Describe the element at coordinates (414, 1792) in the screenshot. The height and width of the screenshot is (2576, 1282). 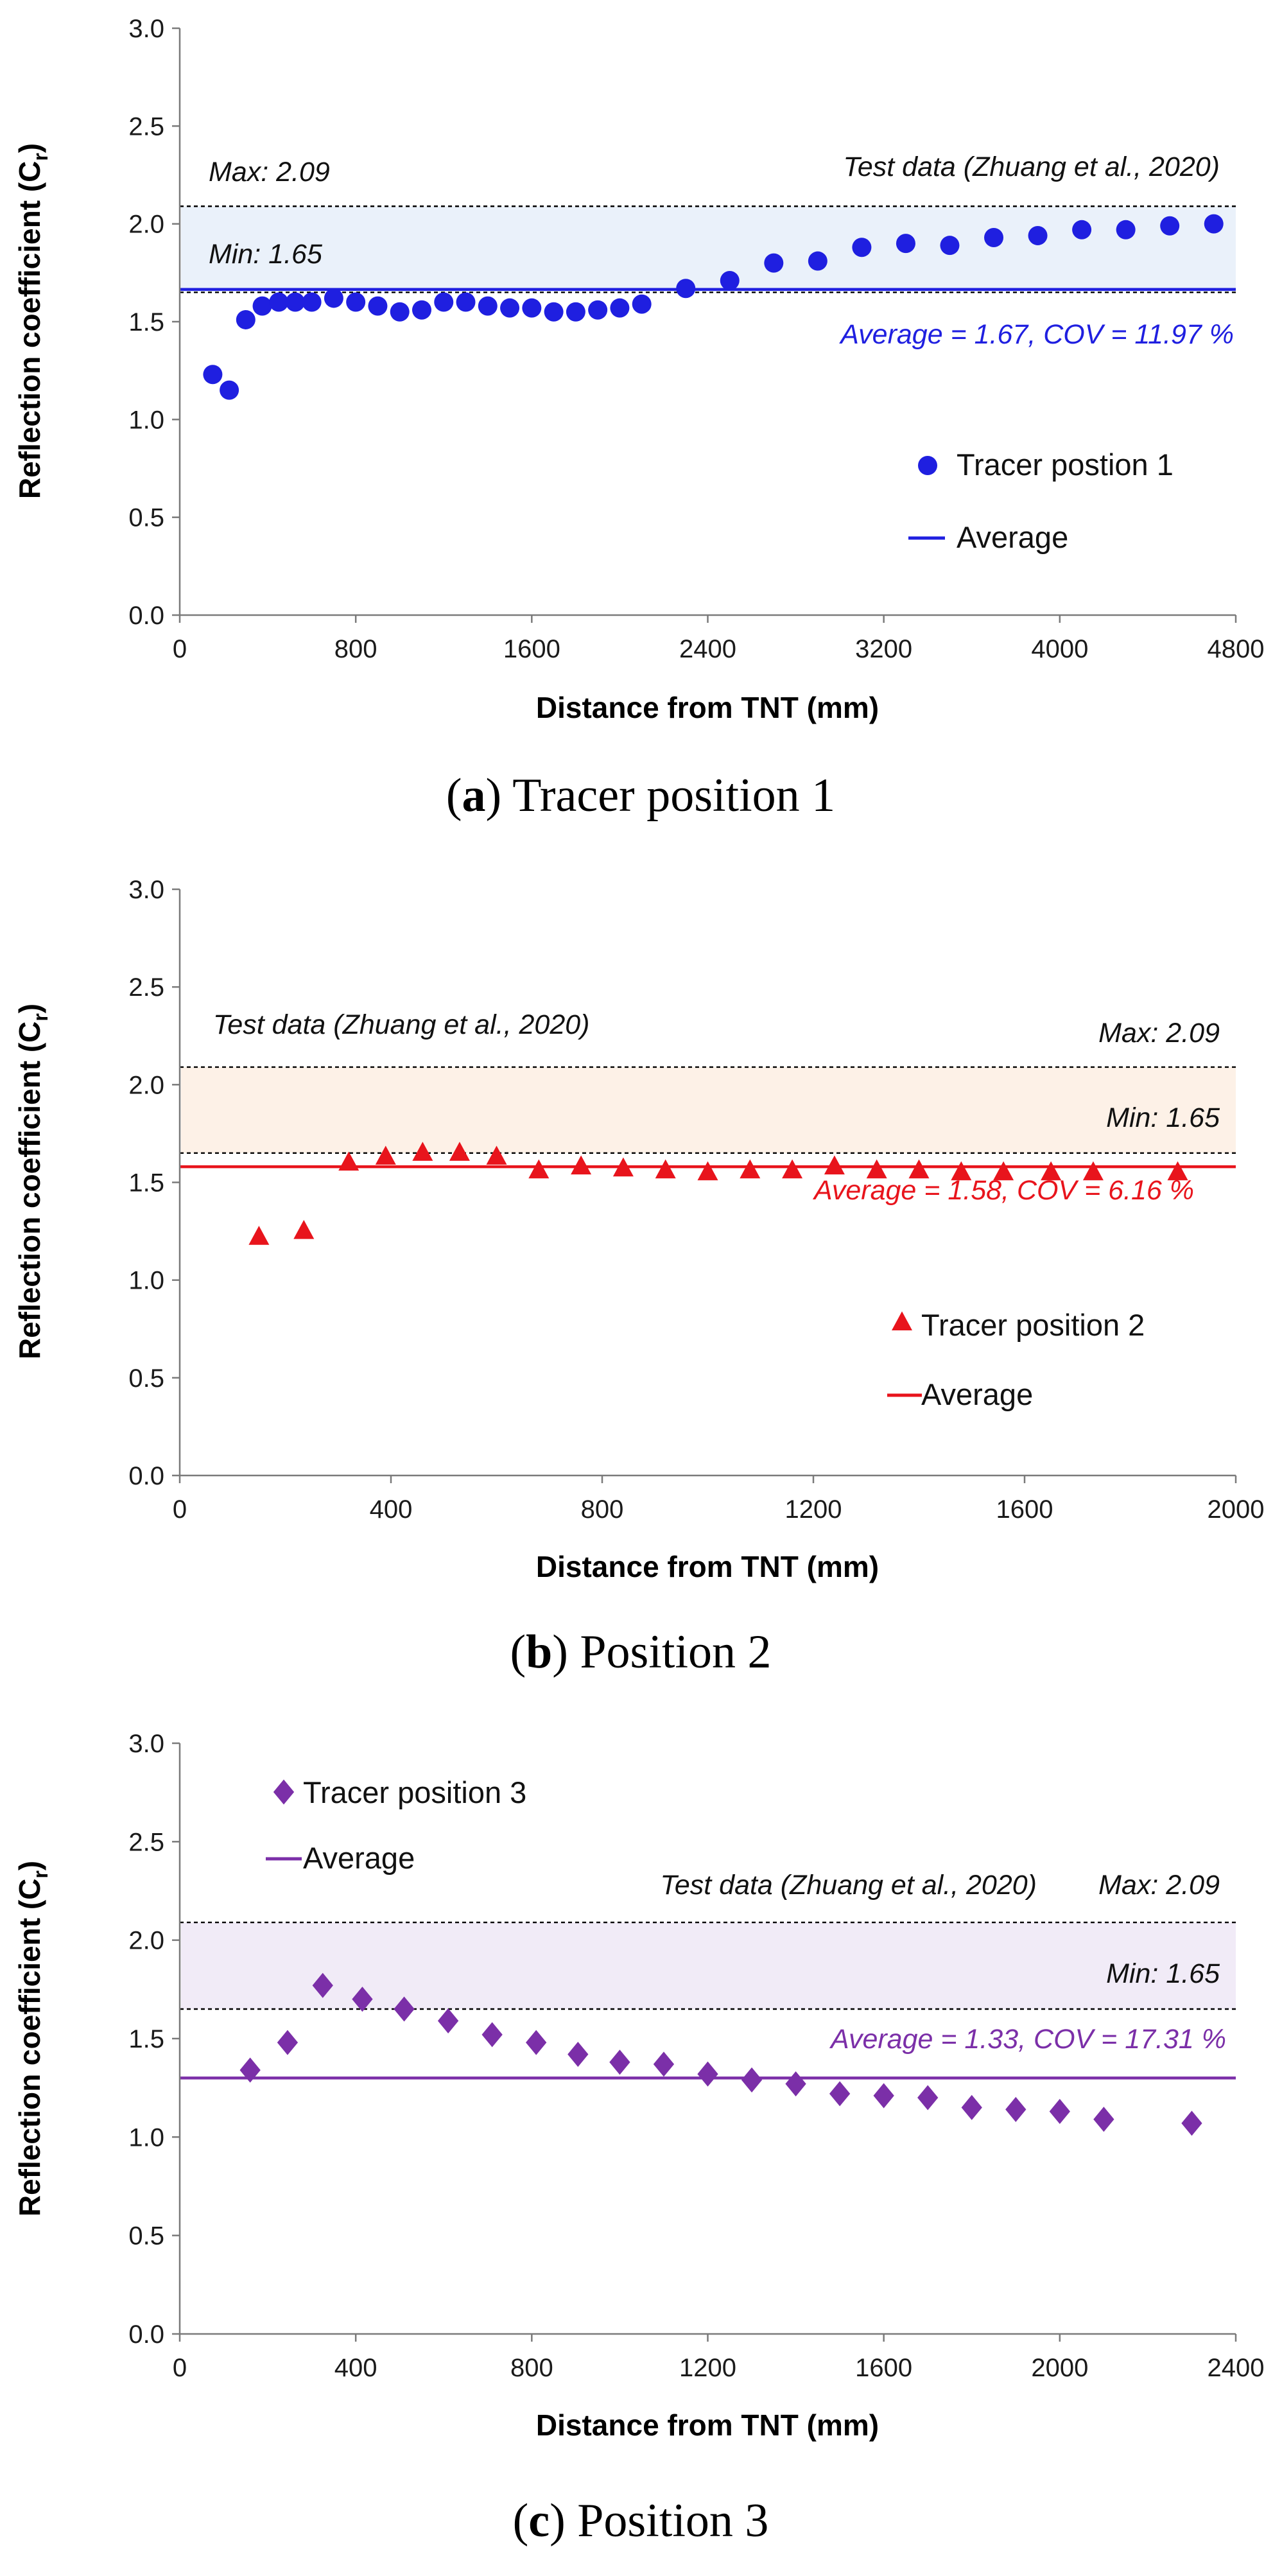
I see `legend-series-label: Tracer position 3` at that location.